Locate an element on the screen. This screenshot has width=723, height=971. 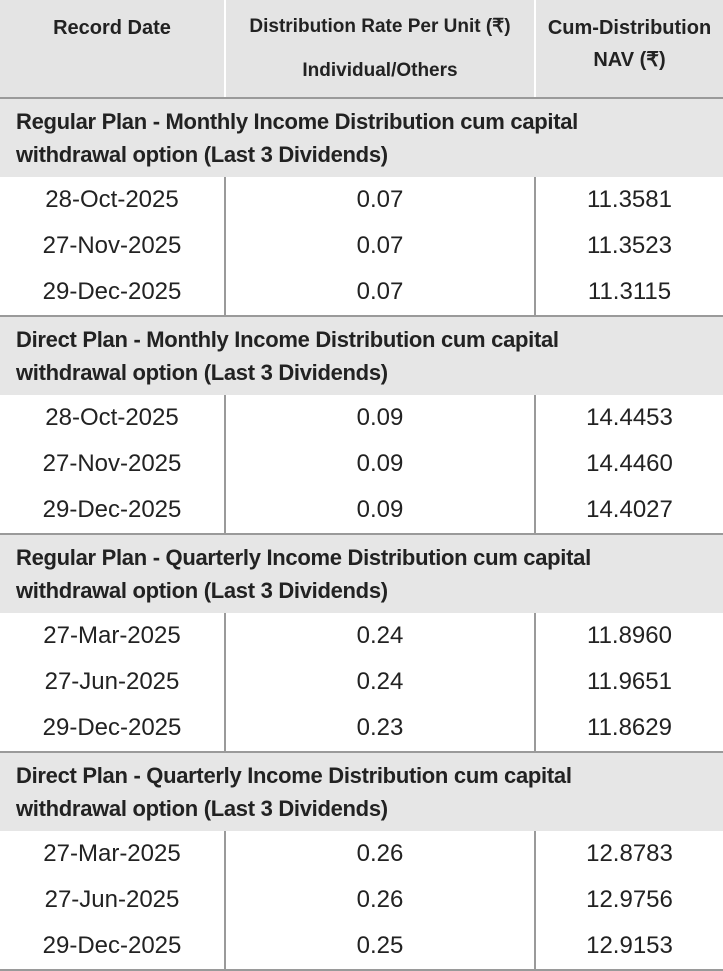
data-cell: 0.23 is located at coordinates (381, 728).